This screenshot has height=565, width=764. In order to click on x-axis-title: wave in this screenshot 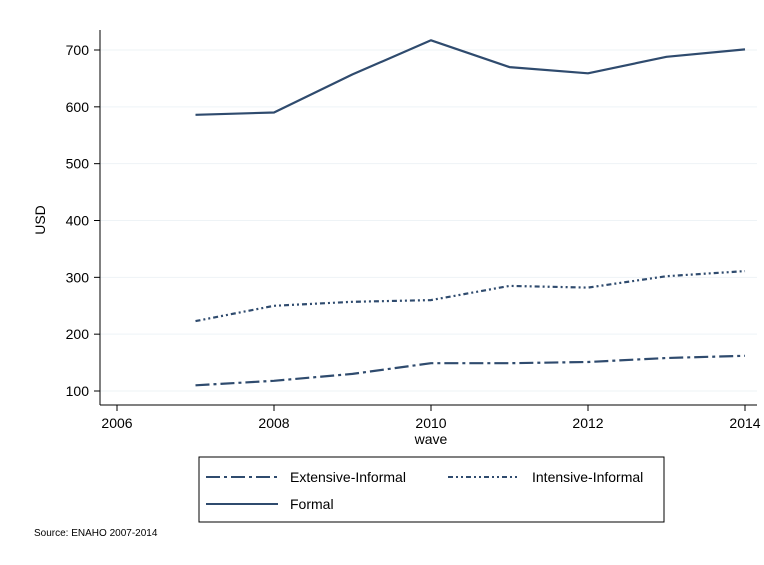, I will do `click(431, 439)`.